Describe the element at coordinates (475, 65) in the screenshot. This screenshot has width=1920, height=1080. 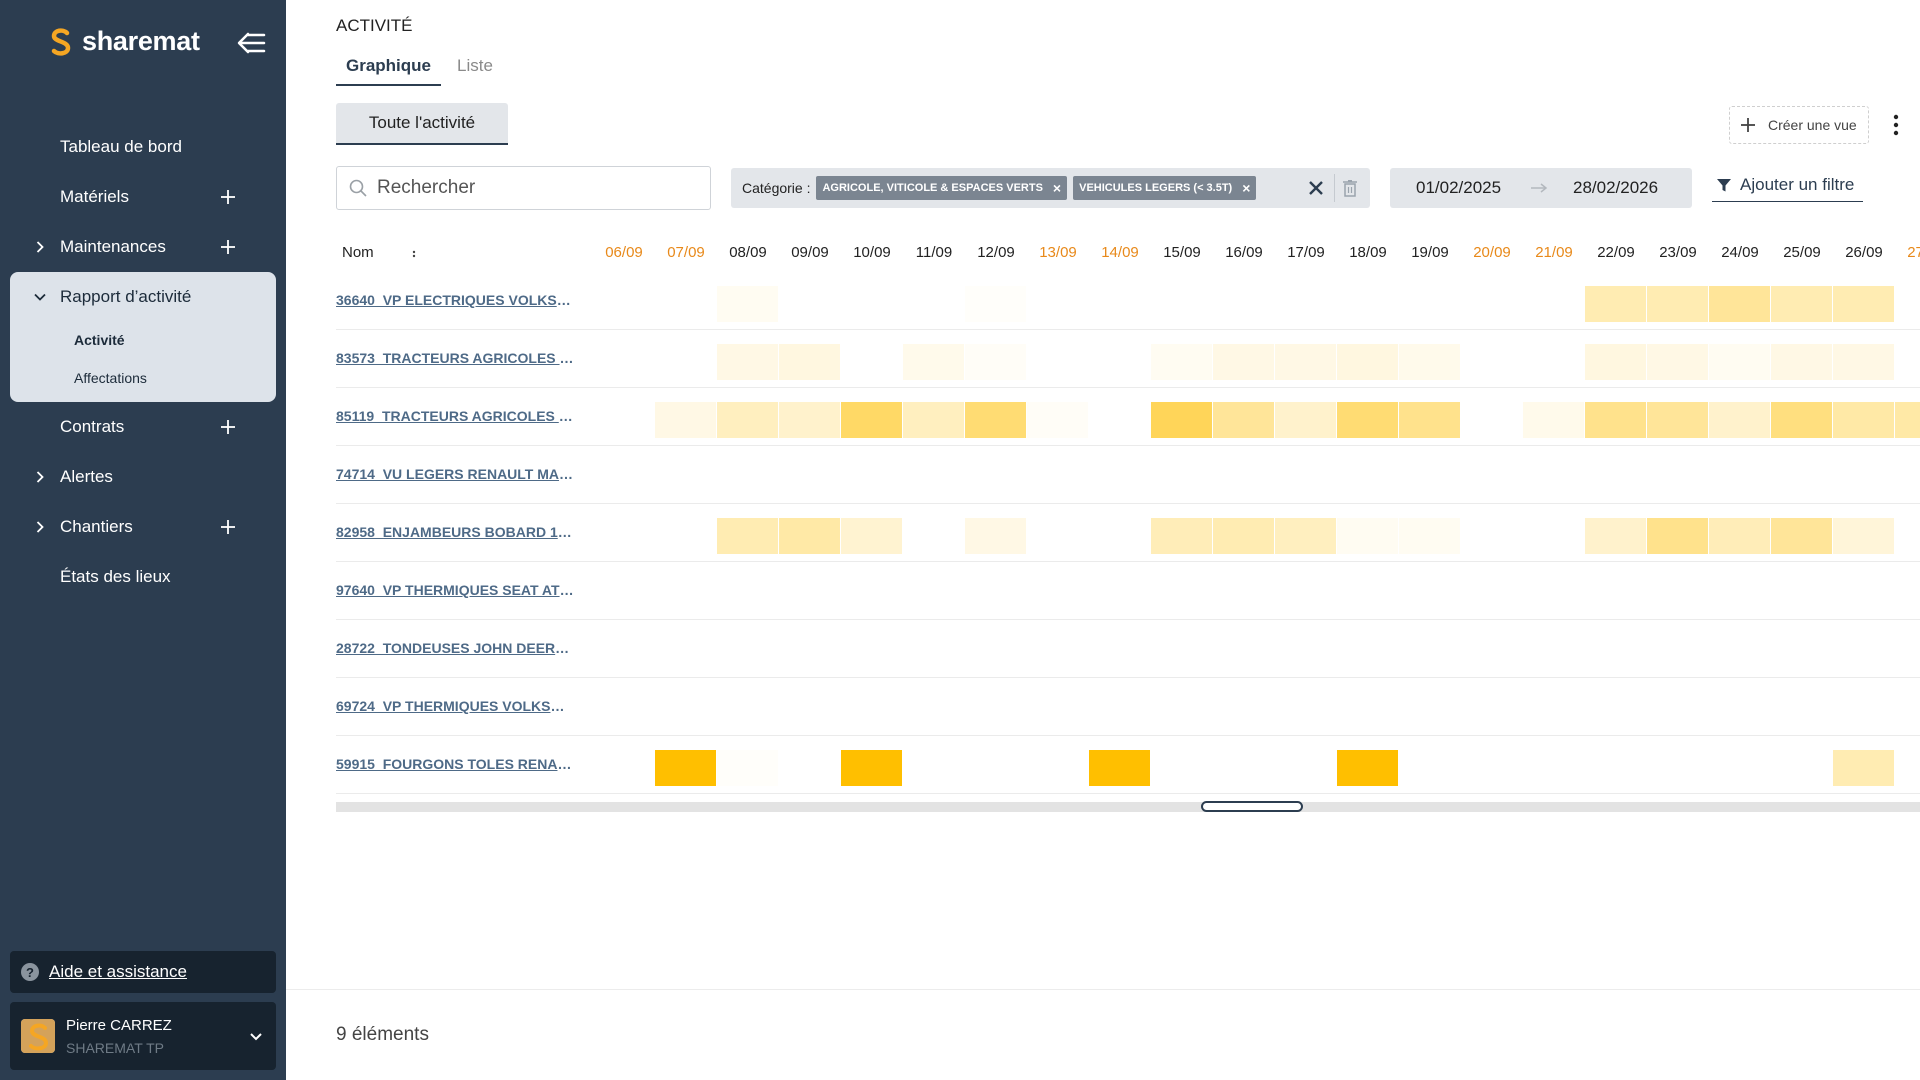
I see `tab-liste: Liste` at that location.